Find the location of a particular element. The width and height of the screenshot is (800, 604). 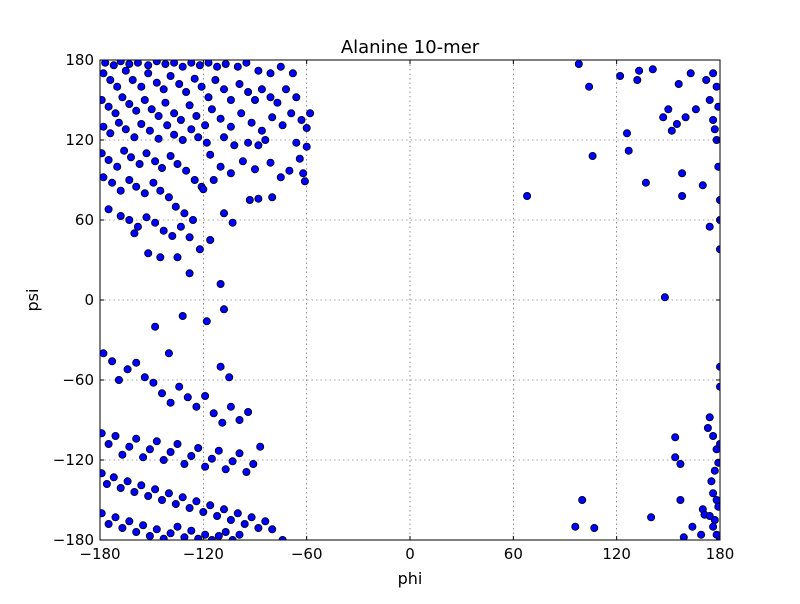

x-tick-label: 60 is located at coordinates (513, 554).